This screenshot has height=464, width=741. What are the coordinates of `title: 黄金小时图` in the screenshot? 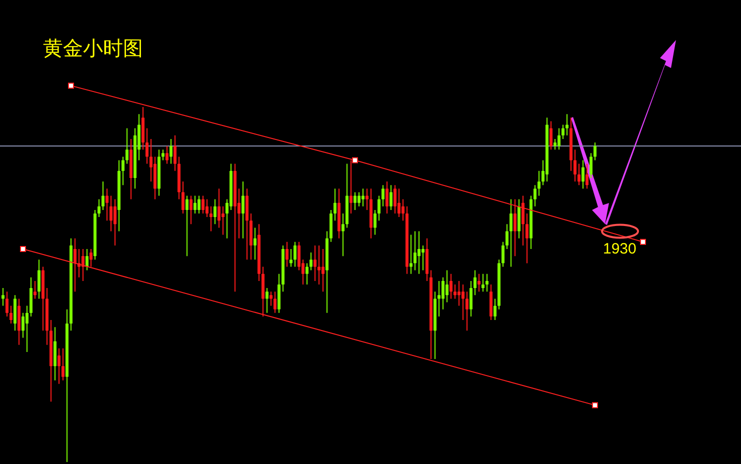 It's located at (93, 48).